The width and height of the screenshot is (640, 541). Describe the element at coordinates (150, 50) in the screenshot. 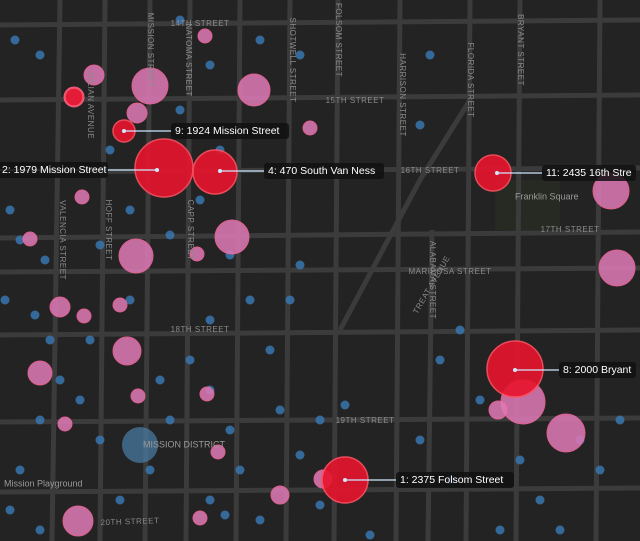

I see `street-label: MISSION STREET` at that location.